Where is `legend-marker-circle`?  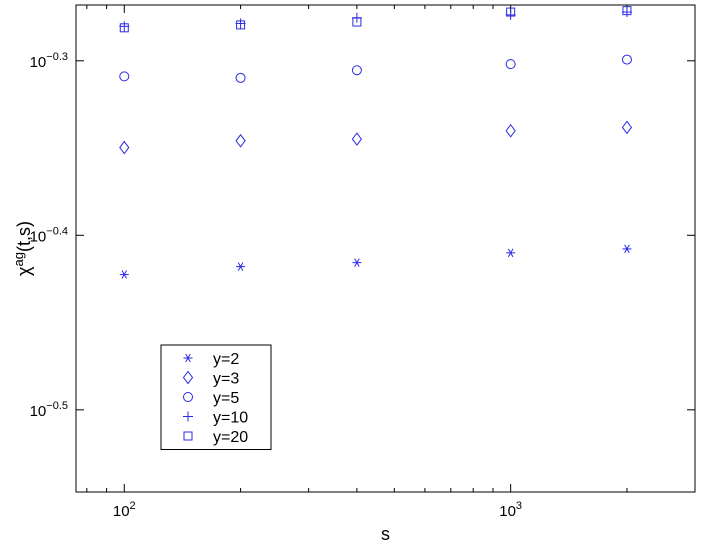 legend-marker-circle is located at coordinates (188, 397).